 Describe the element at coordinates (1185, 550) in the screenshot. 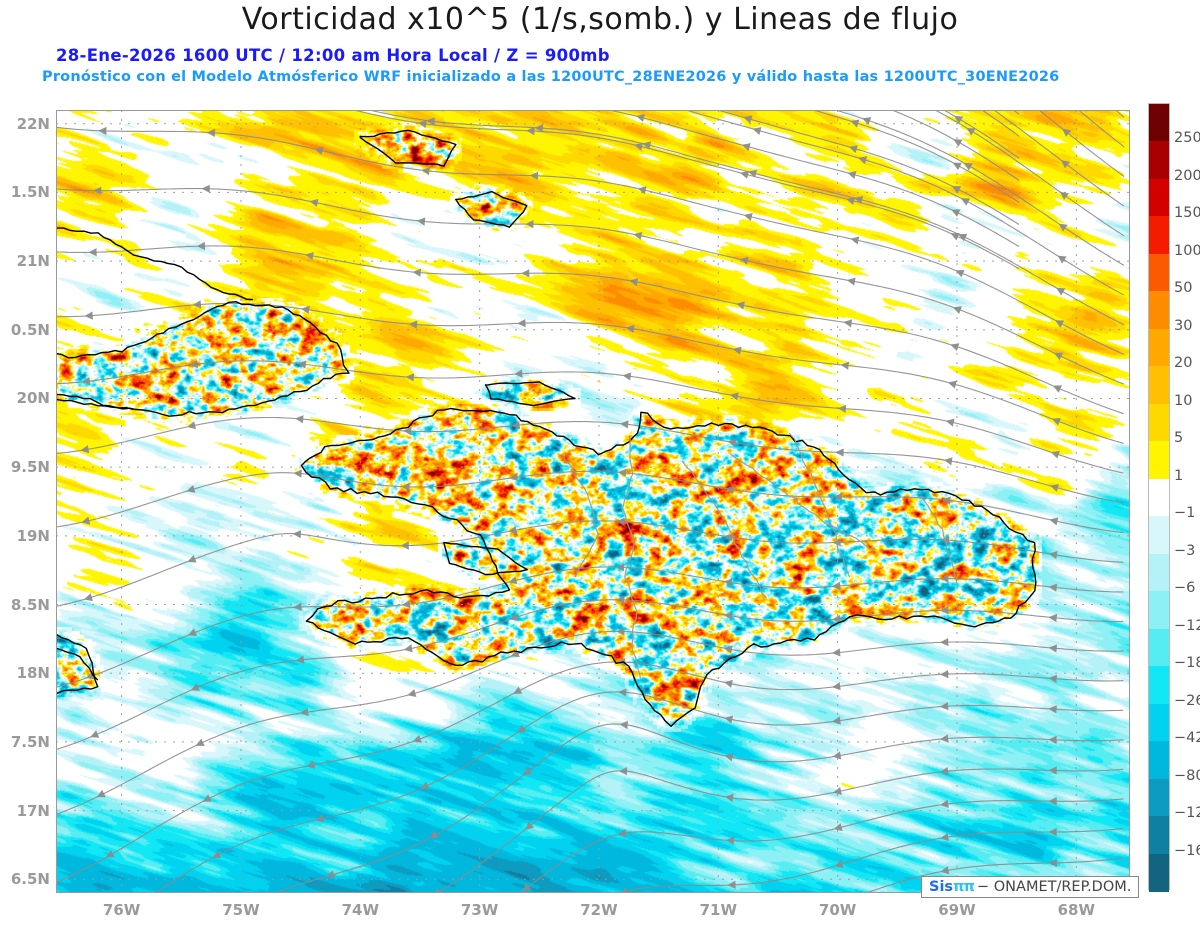

I see `colorbar-tick-label: −3` at that location.